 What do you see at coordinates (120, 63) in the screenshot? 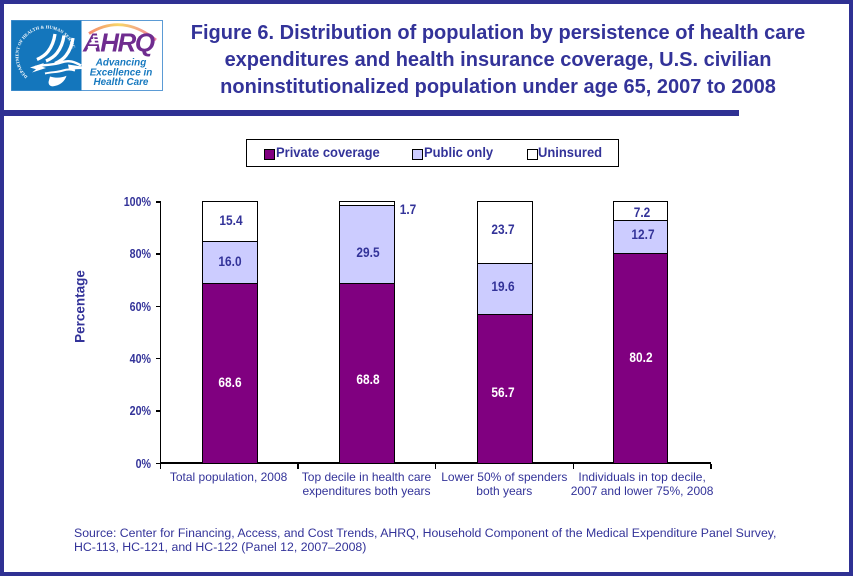
I see `svg-text: Advancing` at bounding box center [120, 63].